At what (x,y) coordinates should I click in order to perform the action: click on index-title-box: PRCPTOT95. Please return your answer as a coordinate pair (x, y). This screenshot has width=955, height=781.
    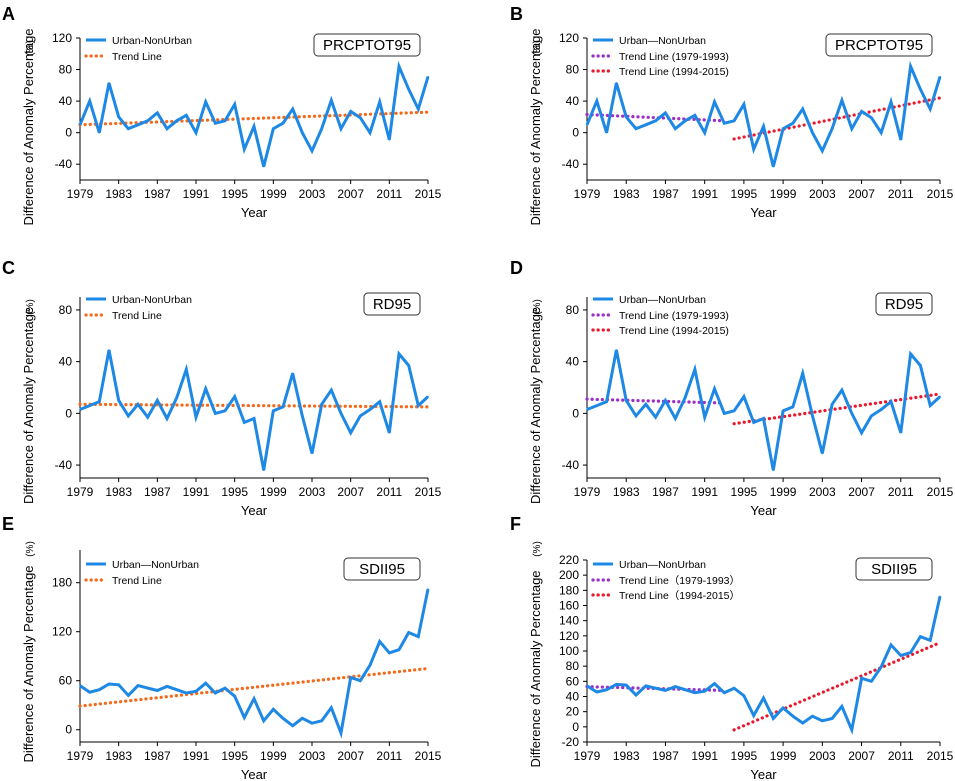
    Looking at the image, I should click on (879, 45).